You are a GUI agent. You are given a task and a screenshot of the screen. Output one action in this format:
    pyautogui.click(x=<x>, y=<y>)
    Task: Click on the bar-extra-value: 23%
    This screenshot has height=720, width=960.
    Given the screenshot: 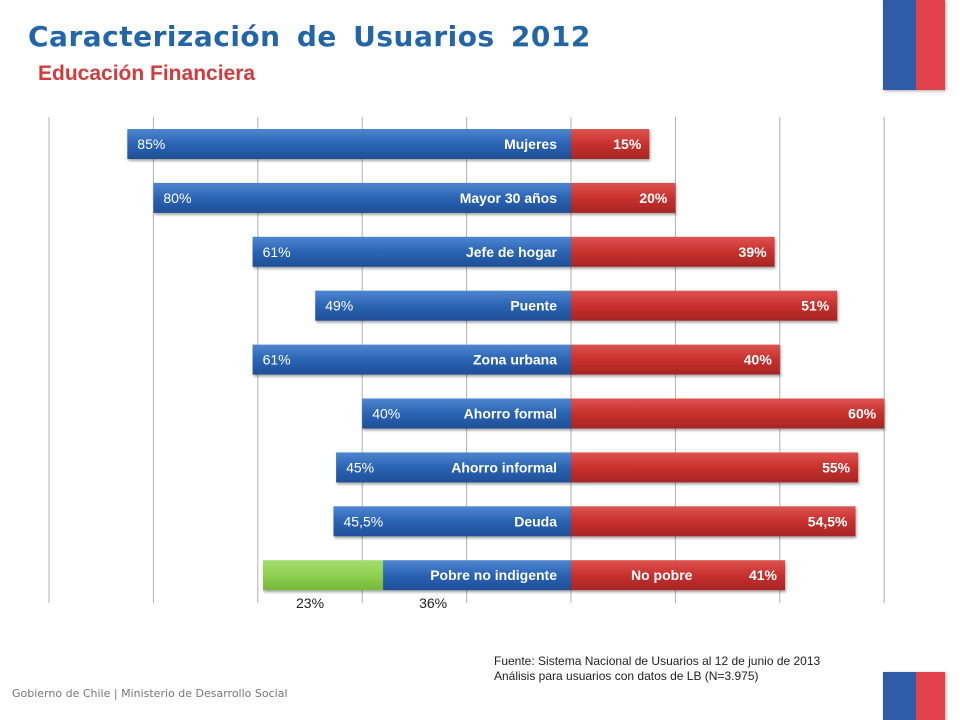 What is the action you would take?
    pyautogui.click(x=310, y=603)
    